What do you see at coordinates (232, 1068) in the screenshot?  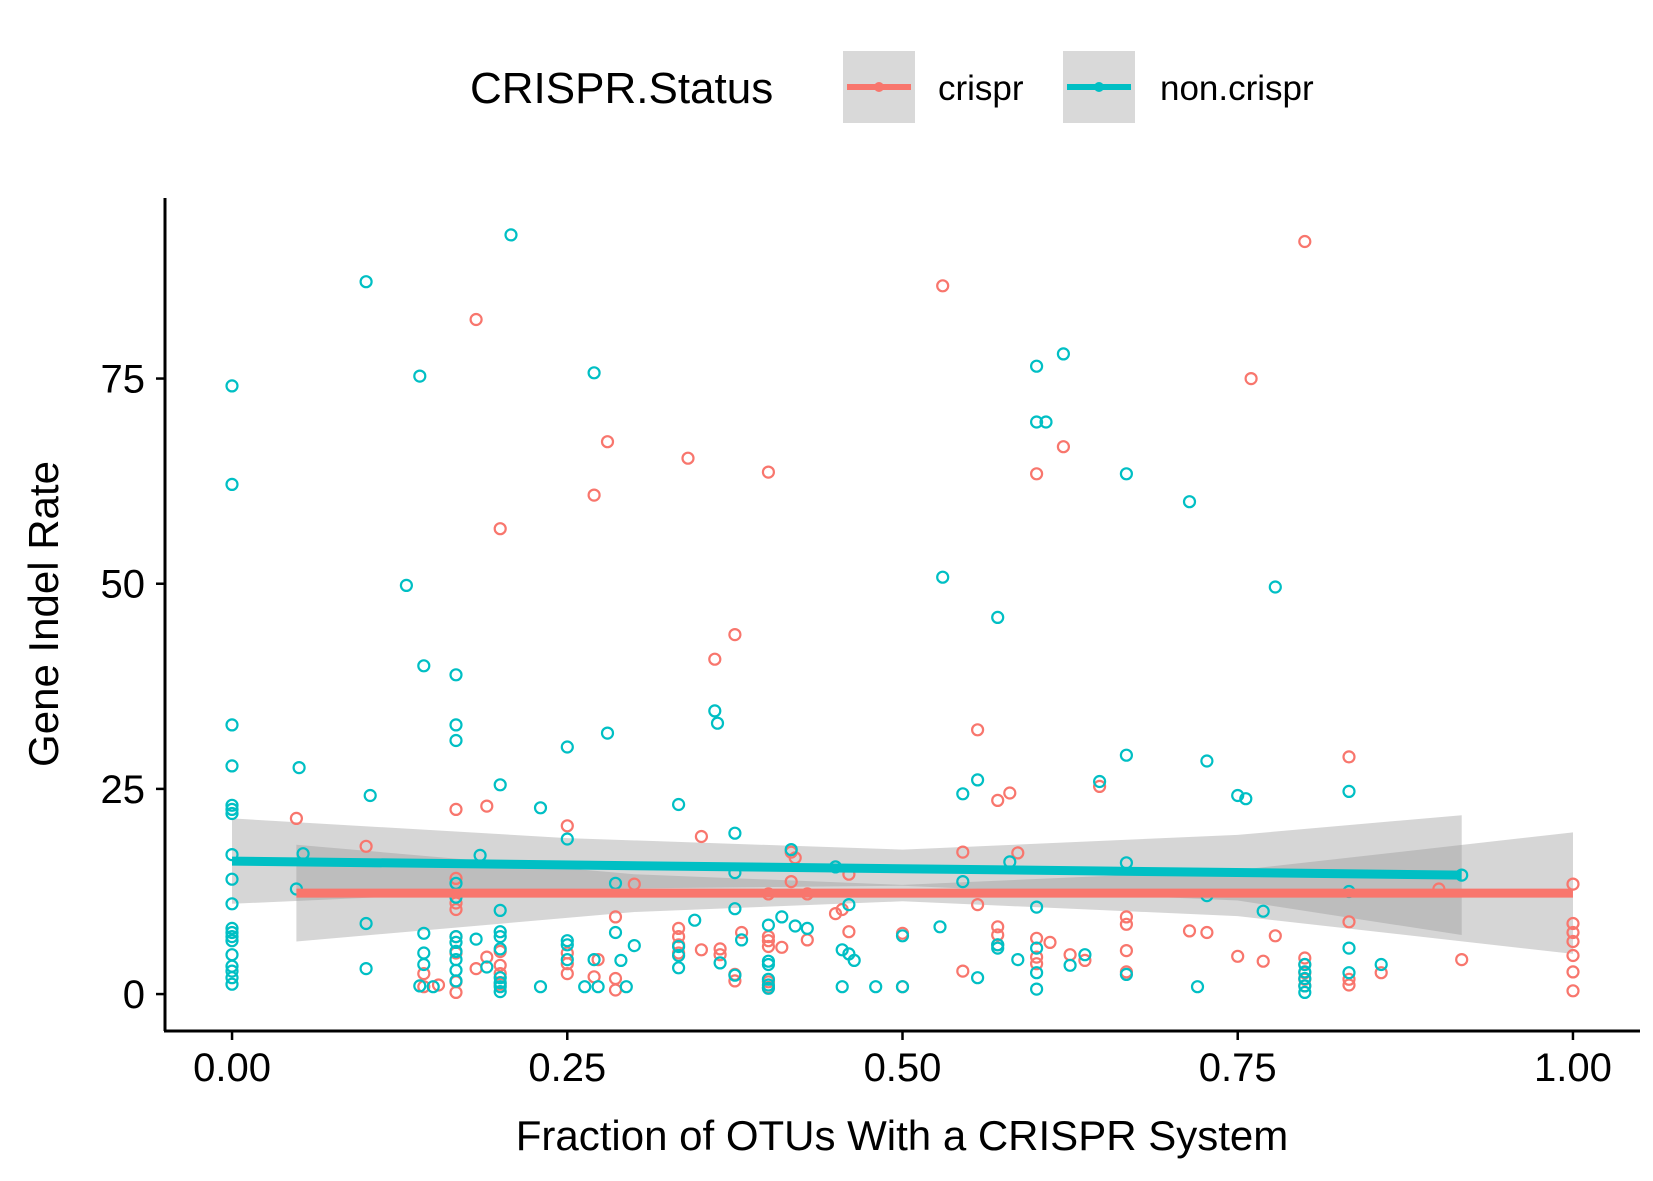 I see `x-tick-label: 0.00` at bounding box center [232, 1068].